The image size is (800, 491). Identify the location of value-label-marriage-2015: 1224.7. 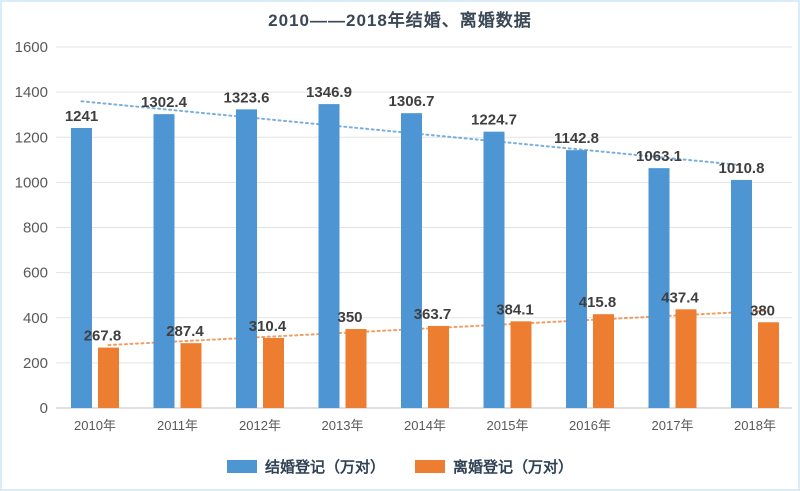
(494, 120).